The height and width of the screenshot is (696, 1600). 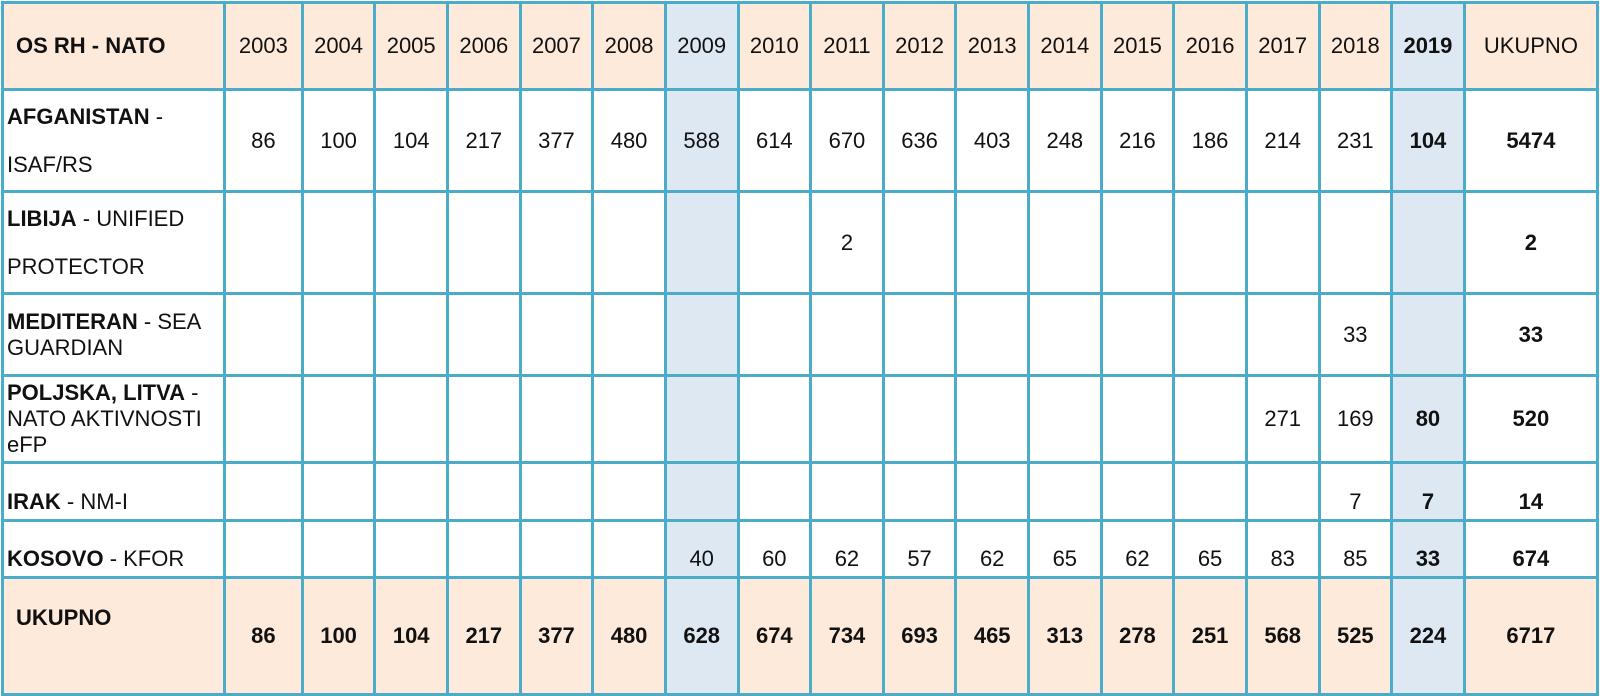 I want to click on total-row-label: UKUPNO, so click(x=113, y=636).